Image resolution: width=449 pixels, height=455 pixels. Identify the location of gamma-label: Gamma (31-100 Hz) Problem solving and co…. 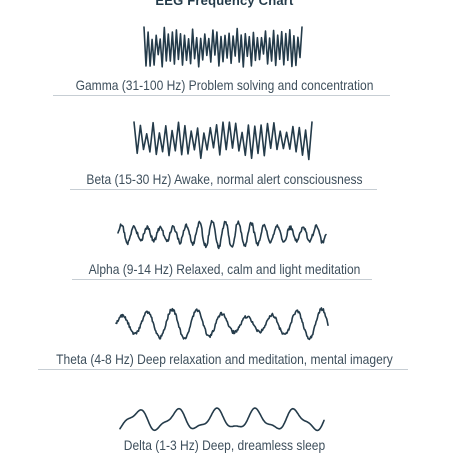
(224, 85).